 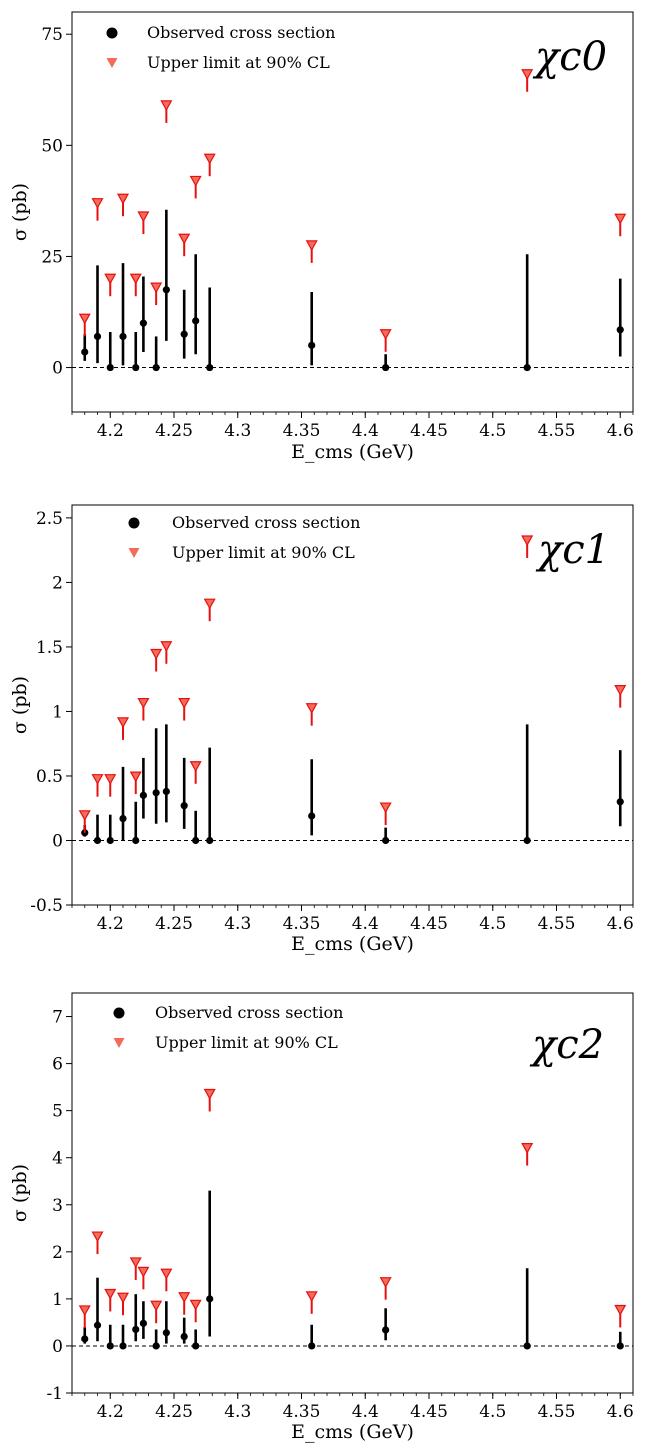 What do you see at coordinates (52, 35) in the screenshot?
I see `y-tick-label: 75` at bounding box center [52, 35].